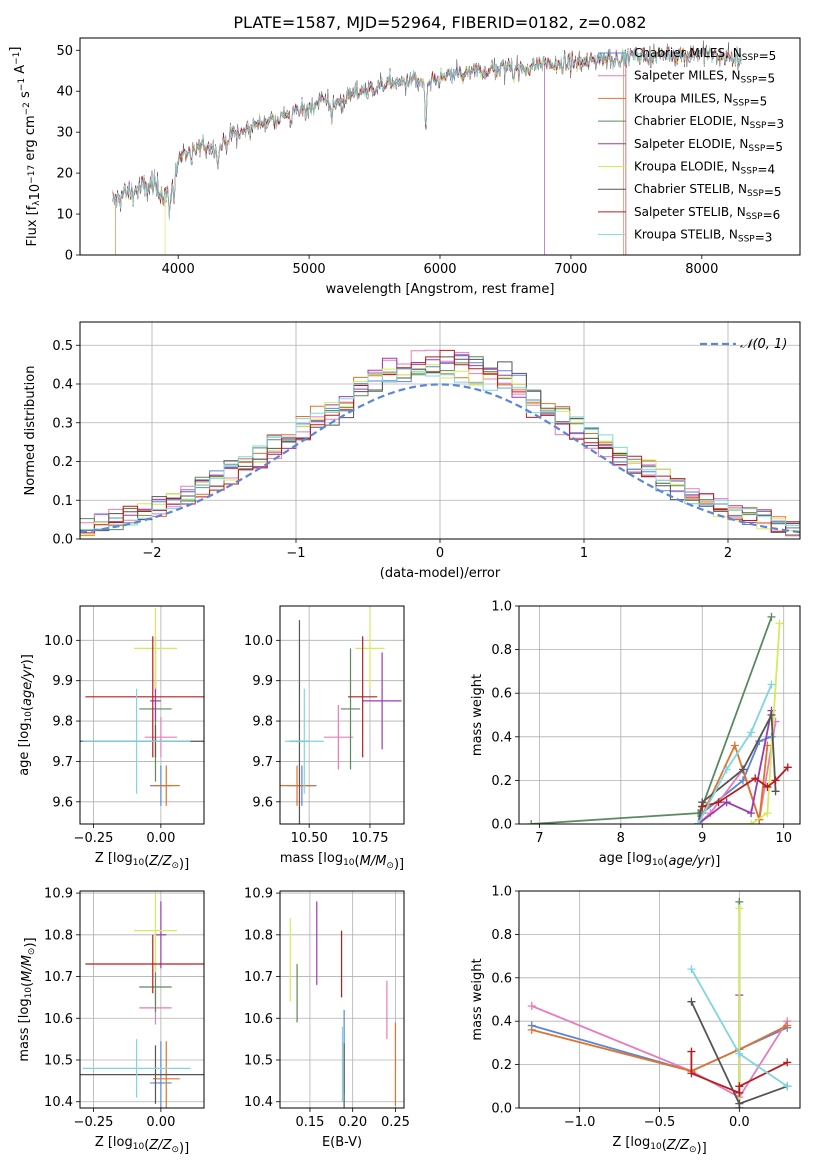 This screenshot has height=1170, width=819. I want to click on y-tick-label: 10.6, so click(258, 1019).